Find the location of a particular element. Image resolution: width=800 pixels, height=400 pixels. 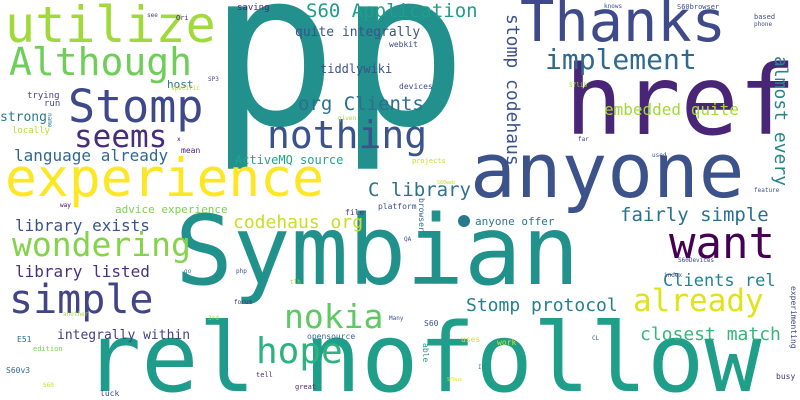

word-specific: specific is located at coordinates (185, 88).